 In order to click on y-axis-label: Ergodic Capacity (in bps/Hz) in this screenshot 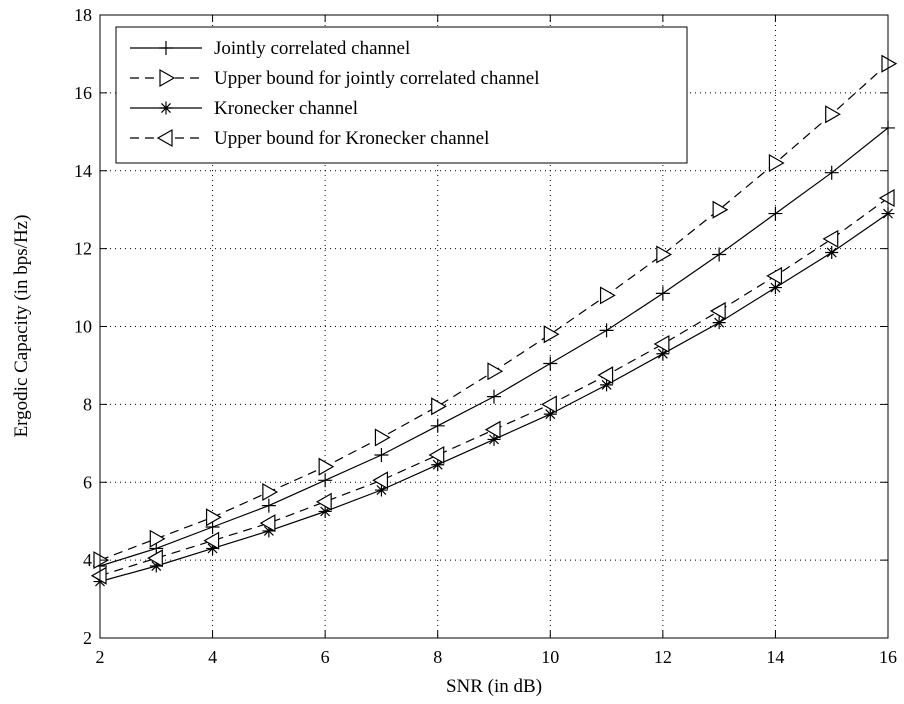, I will do `click(21, 326)`.